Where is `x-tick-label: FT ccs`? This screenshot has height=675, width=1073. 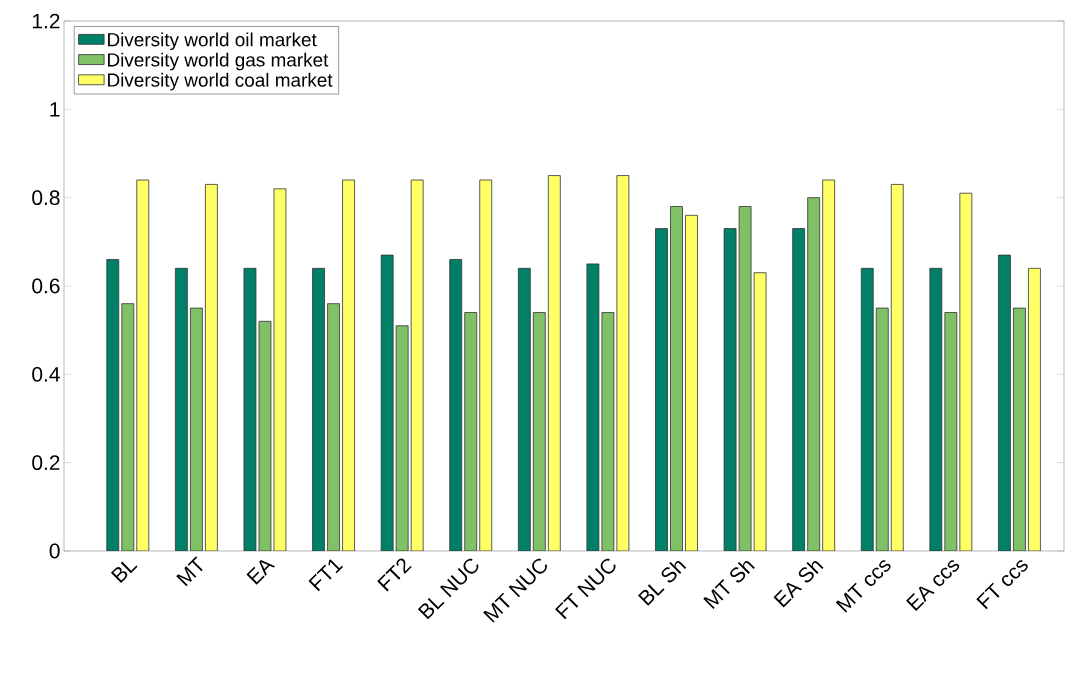 x-tick-label: FT ccs is located at coordinates (1002, 585).